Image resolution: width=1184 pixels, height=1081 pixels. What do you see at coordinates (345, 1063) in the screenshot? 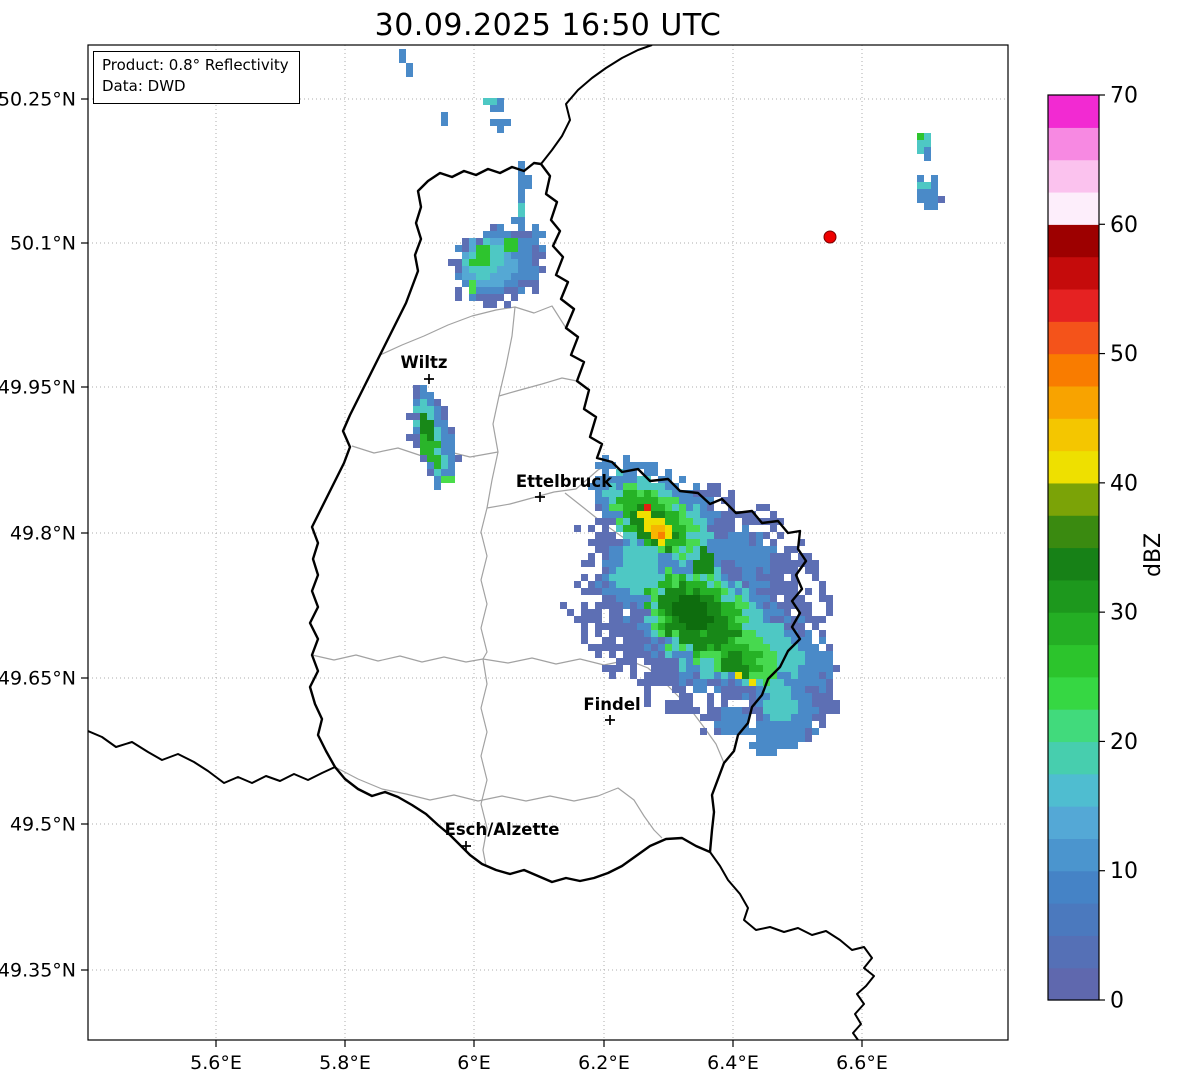
I see `x-tick-label: 5.8°E` at bounding box center [345, 1063].